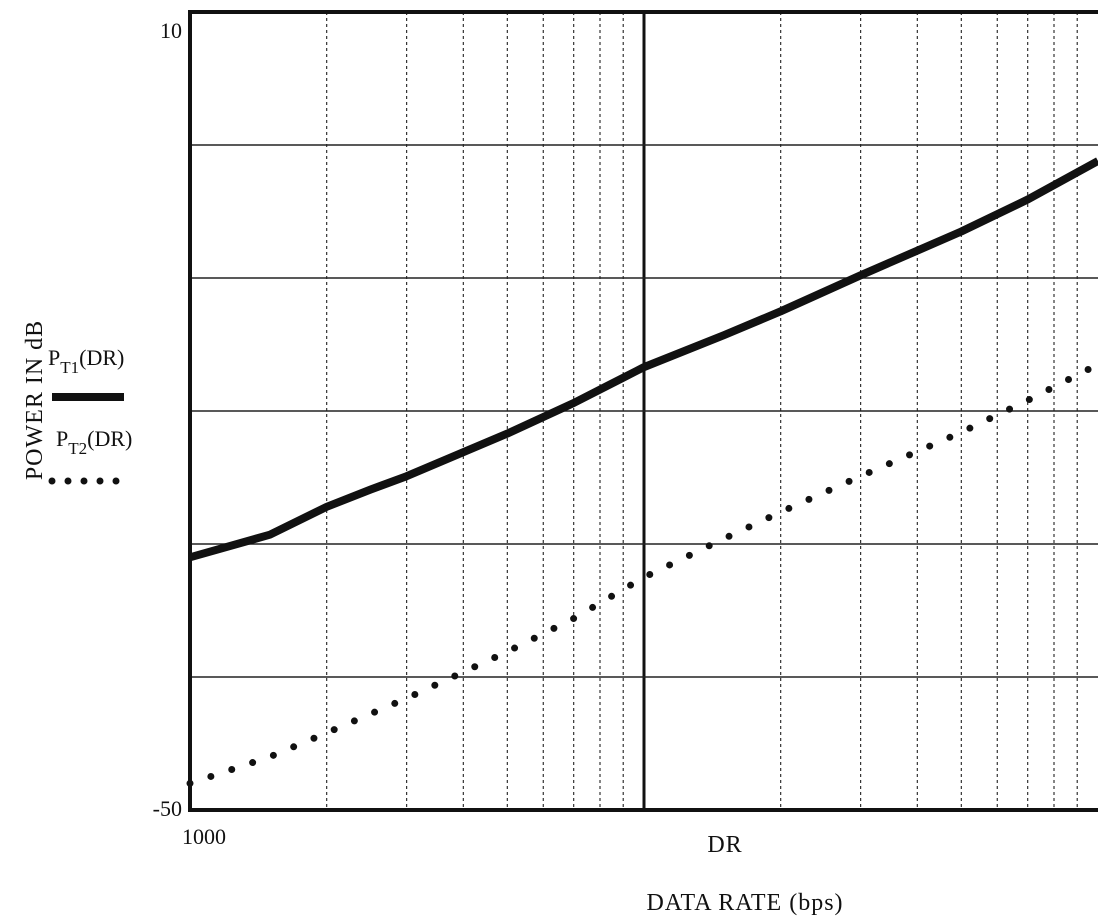 The image size is (1098, 924). Describe the element at coordinates (109, 438) in the screenshot. I see `legend-pt2-arg: (DR)` at that location.